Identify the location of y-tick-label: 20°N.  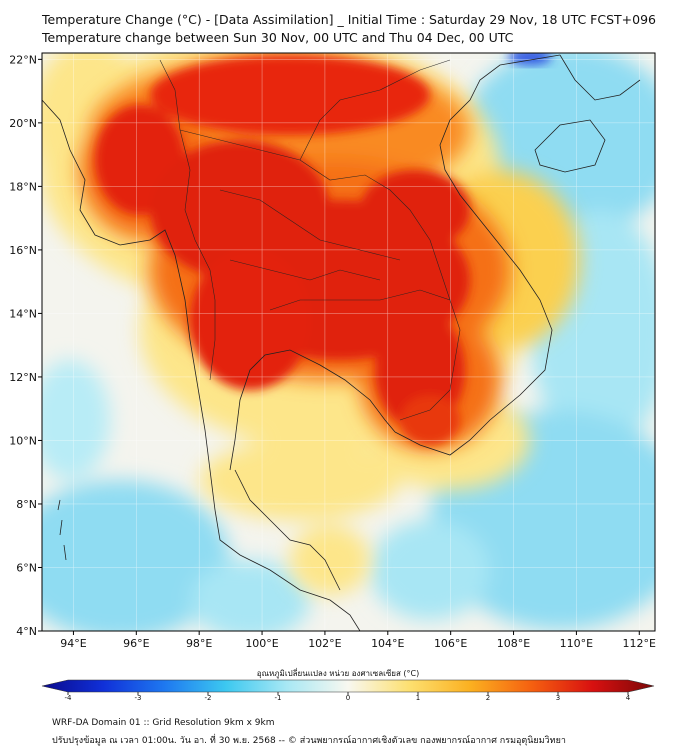
(23, 123).